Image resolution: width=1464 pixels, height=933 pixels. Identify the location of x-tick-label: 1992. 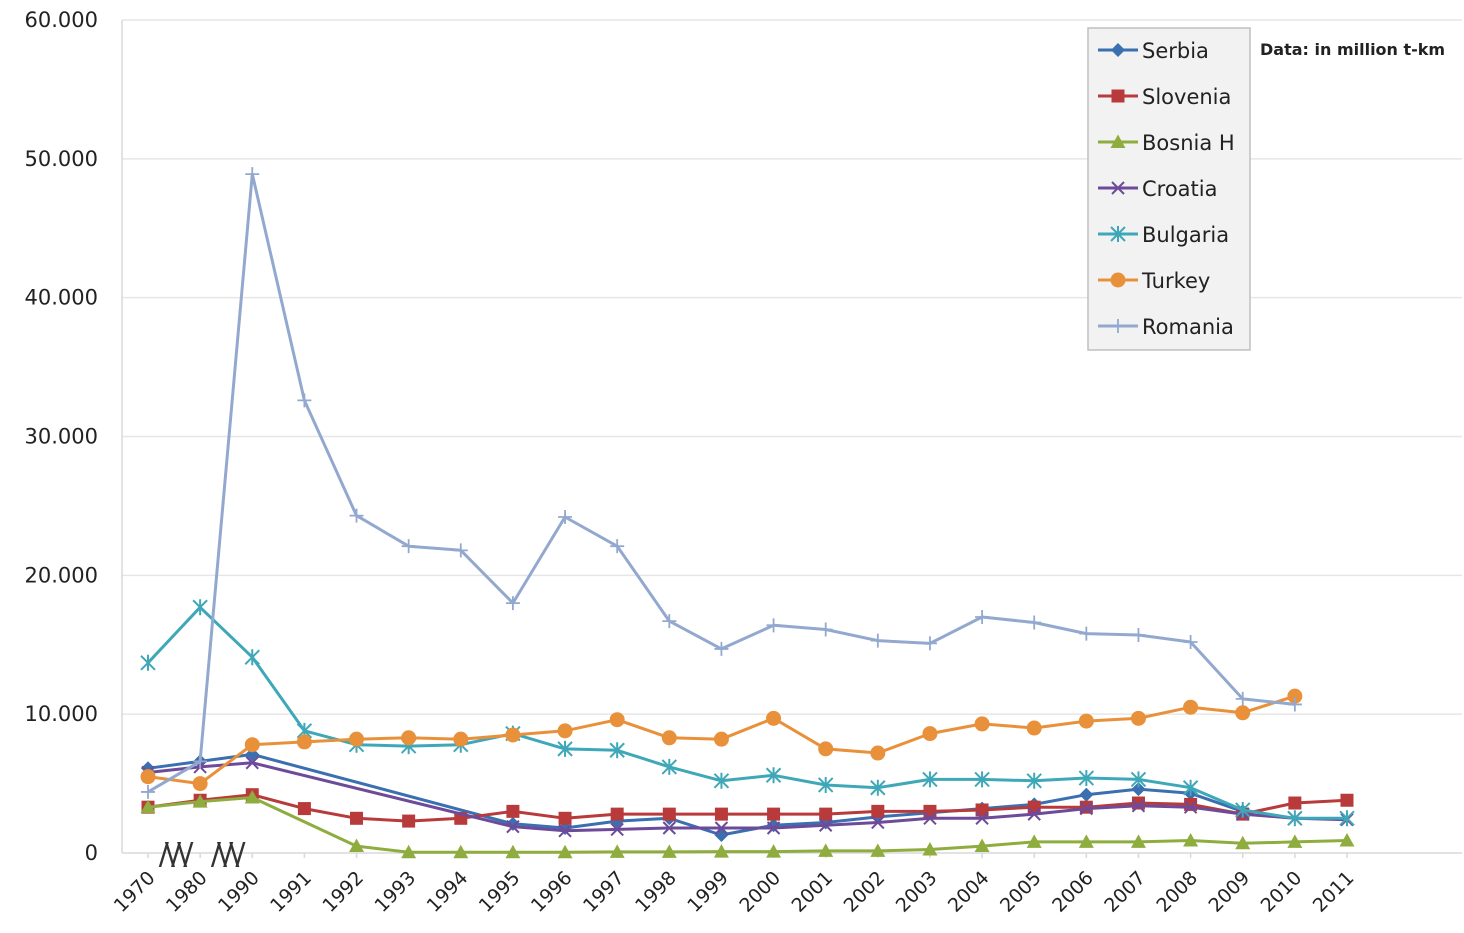
(343, 892).